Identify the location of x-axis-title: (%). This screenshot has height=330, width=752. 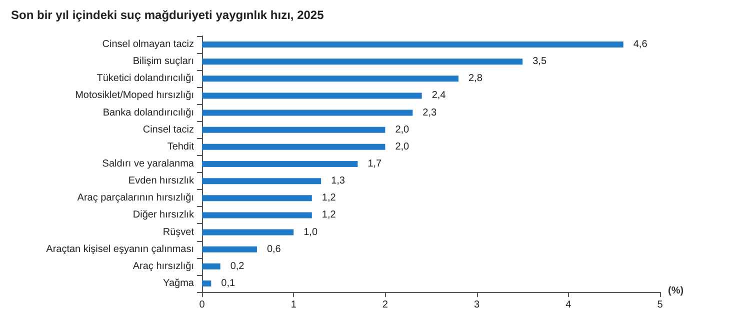
(676, 291).